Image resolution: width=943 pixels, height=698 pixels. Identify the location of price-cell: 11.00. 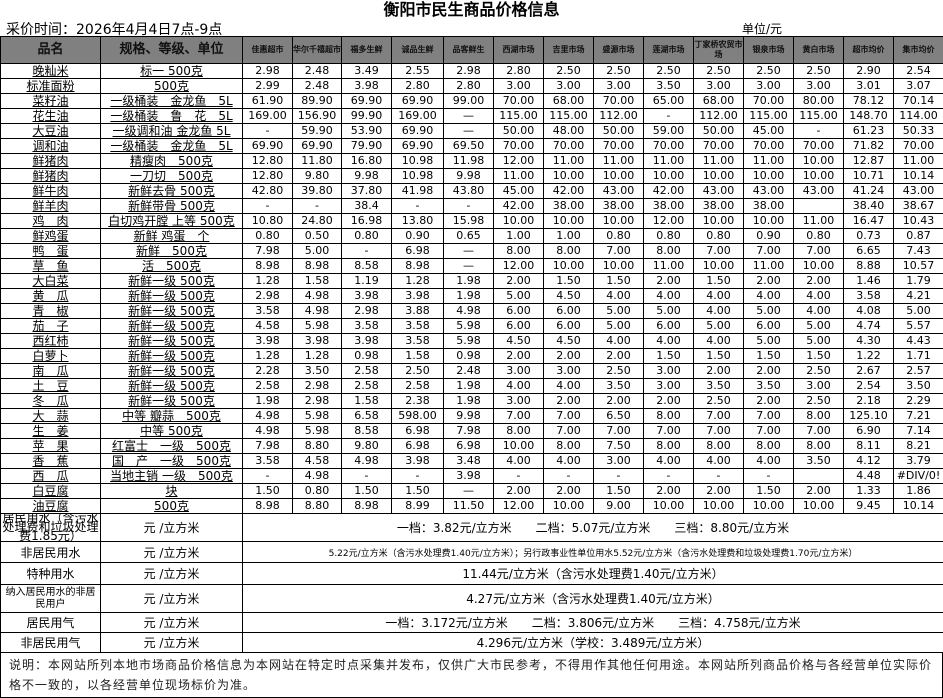
(719, 161).